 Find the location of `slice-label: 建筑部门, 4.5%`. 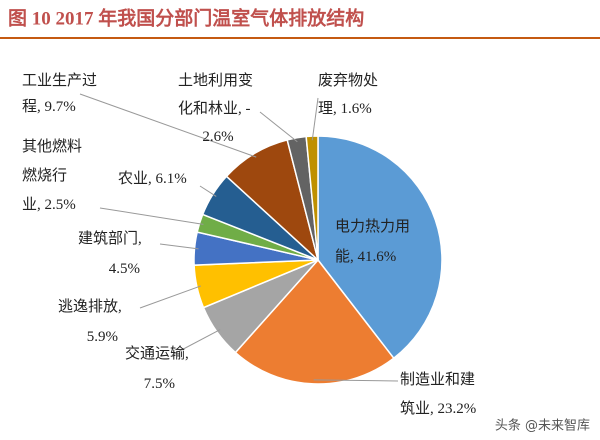

slice-label: 建筑部门, 4.5% is located at coordinates (110, 253).